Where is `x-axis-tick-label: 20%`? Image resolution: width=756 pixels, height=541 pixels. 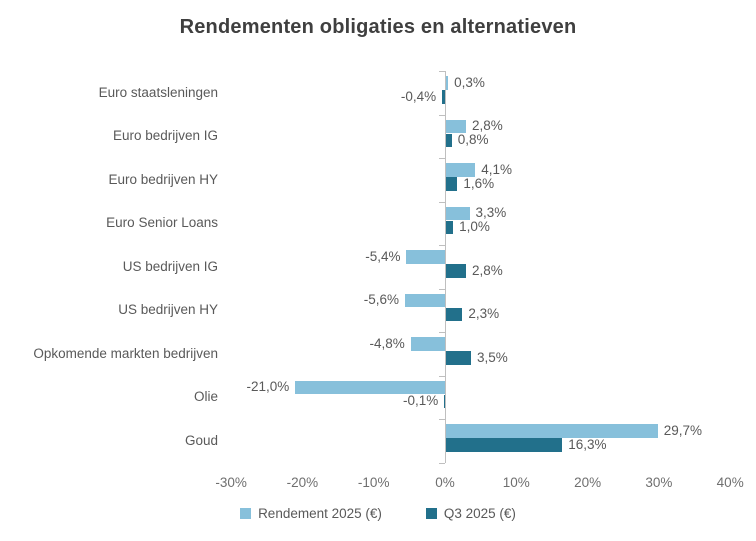
x-axis-tick-label: 20% is located at coordinates (588, 482).